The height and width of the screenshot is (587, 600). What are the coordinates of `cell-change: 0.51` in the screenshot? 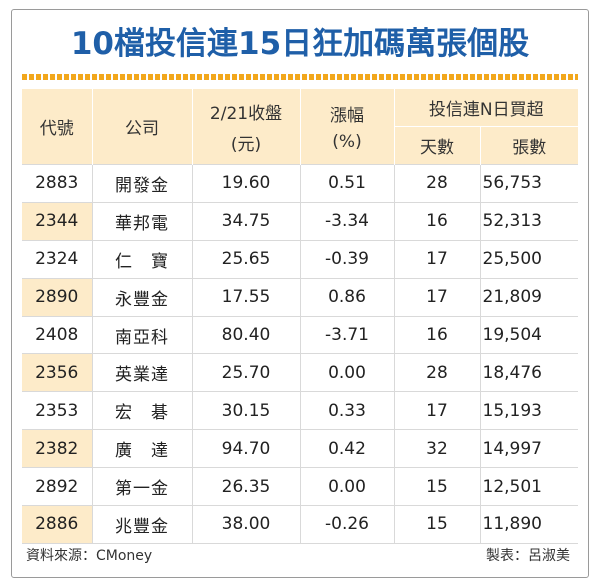 It's located at (346, 183).